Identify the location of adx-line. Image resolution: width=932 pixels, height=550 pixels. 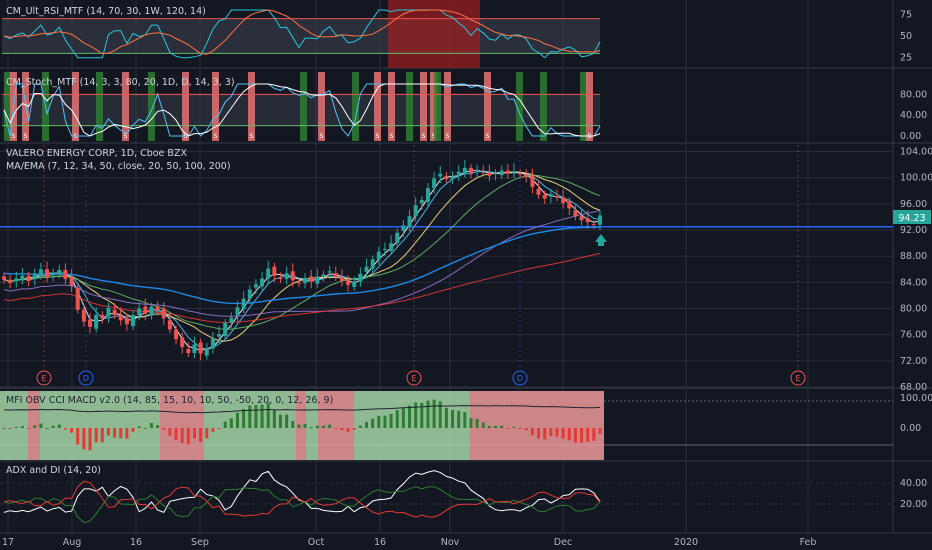
(302, 499).